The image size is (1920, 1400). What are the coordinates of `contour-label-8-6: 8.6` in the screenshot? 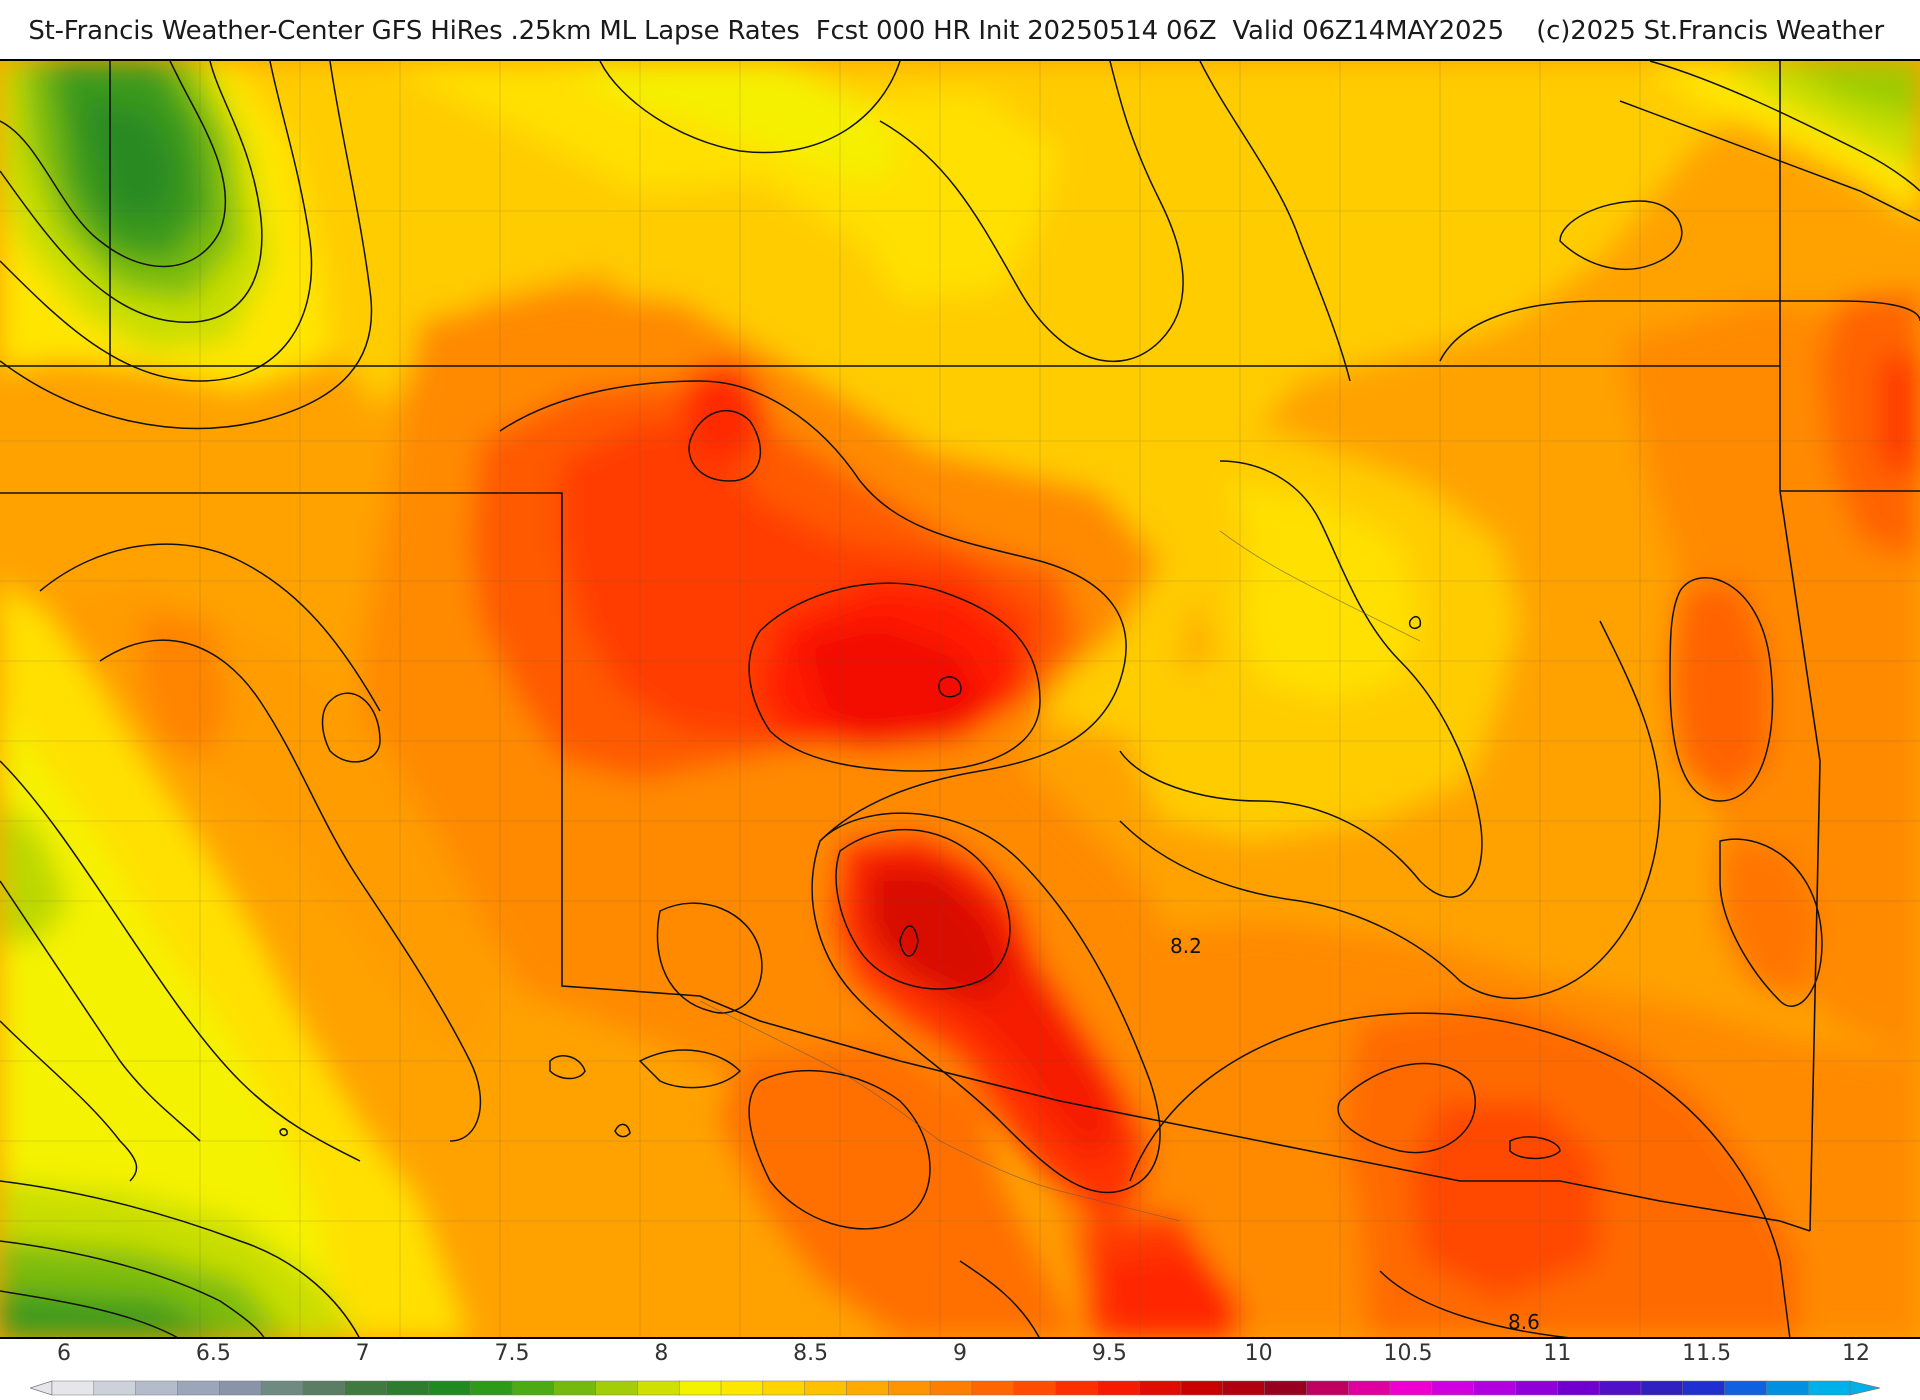 It's located at (1524, 1322).